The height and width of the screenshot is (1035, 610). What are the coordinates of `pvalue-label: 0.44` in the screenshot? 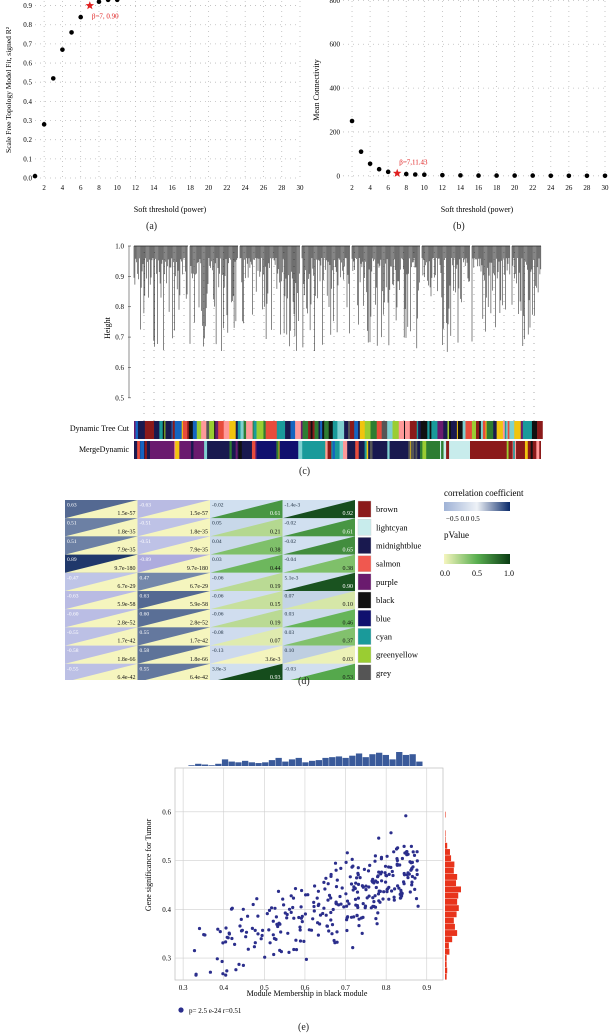 It's located at (275, 569).